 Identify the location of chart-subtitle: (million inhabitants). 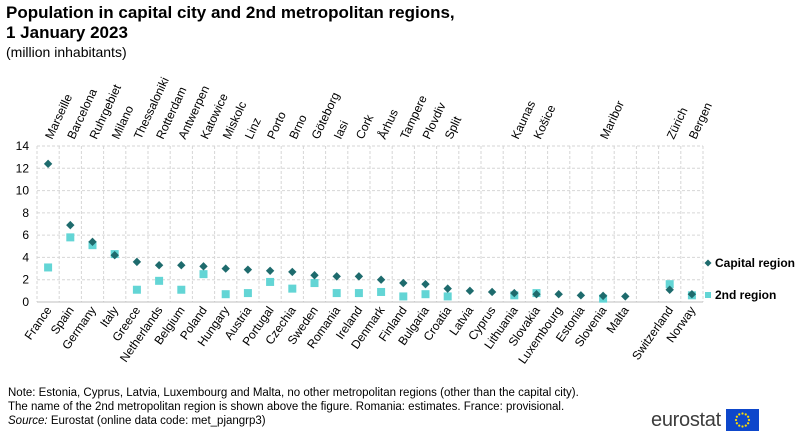
(66, 52).